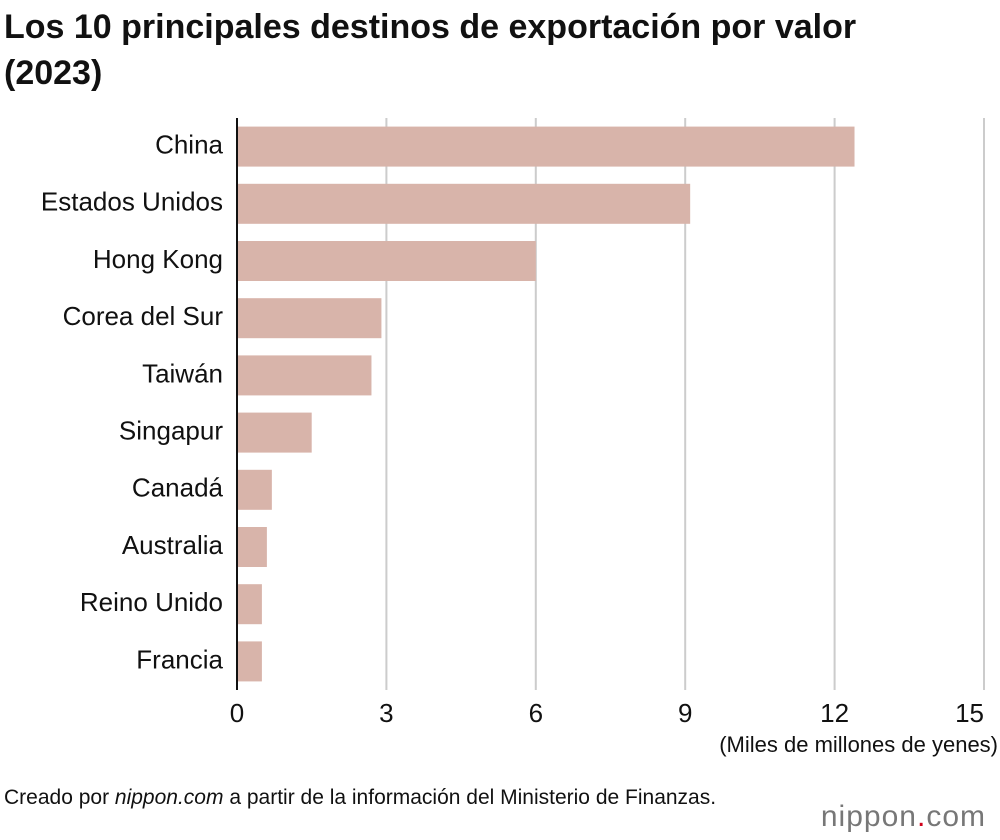 The image size is (1000, 840). I want to click on logo-text: com, so click(956, 816).